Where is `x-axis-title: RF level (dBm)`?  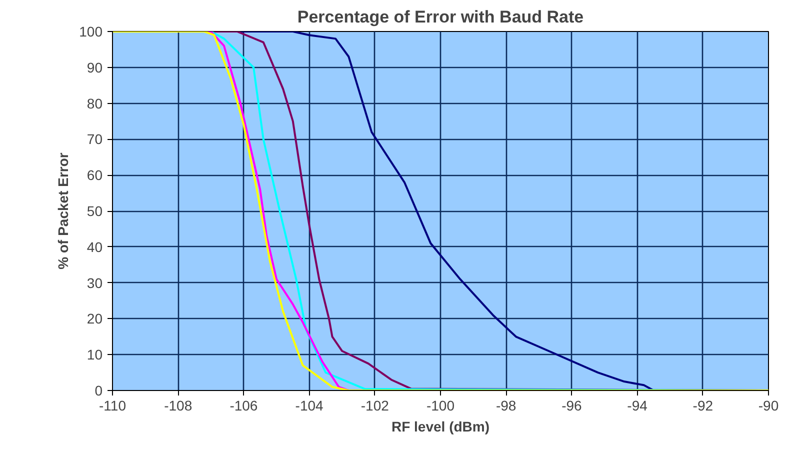 x-axis-title: RF level (dBm) is located at coordinates (440, 426).